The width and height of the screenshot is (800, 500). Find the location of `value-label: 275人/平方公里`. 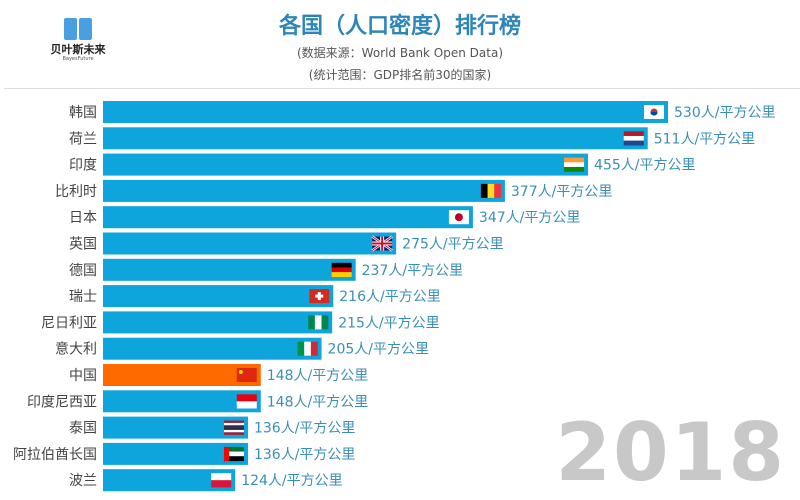

value-label: 275人/平方公里 is located at coordinates (452, 245).